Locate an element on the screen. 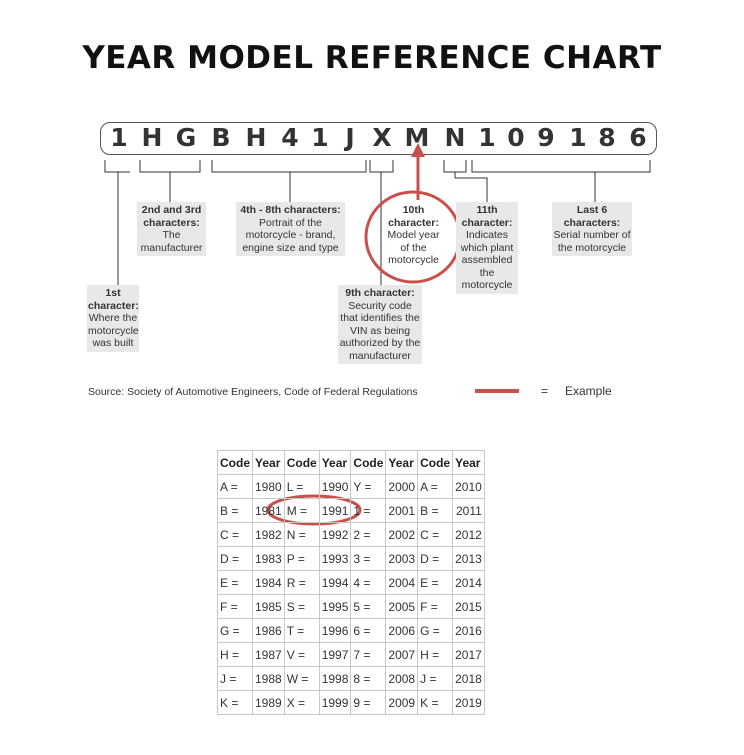 This screenshot has width=744, height=755. bracket-last6 is located at coordinates (561, 181).